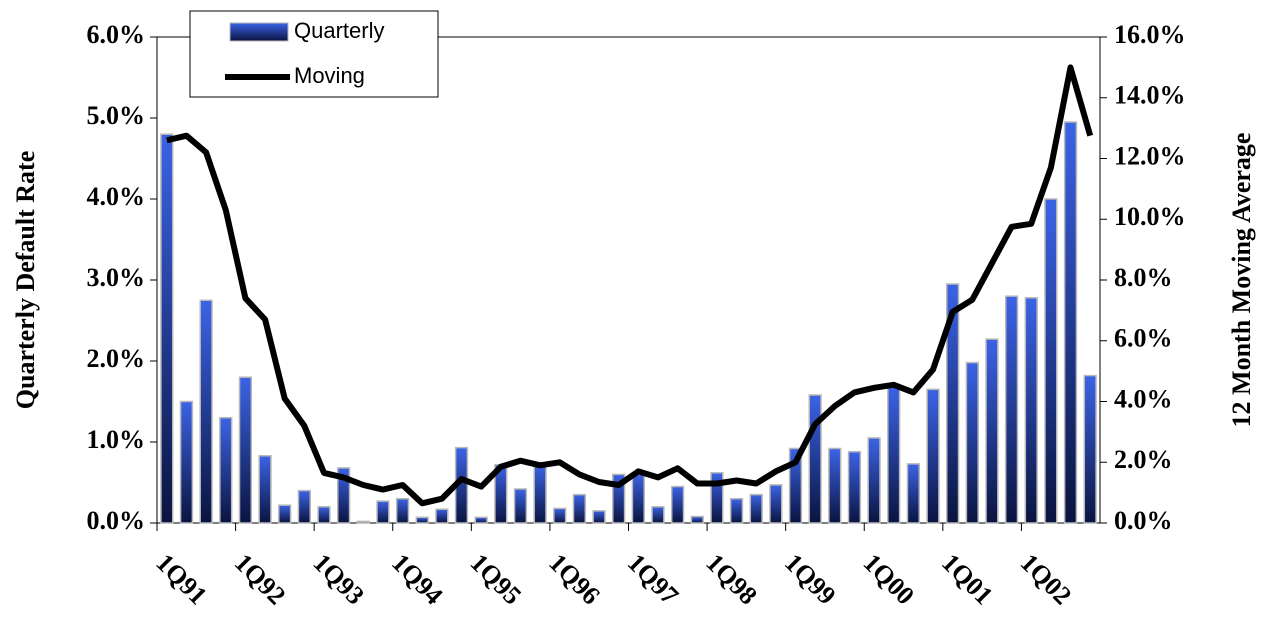 This screenshot has height=634, width=1266. I want to click on y-tick-label: 2.0%, so click(116, 358).